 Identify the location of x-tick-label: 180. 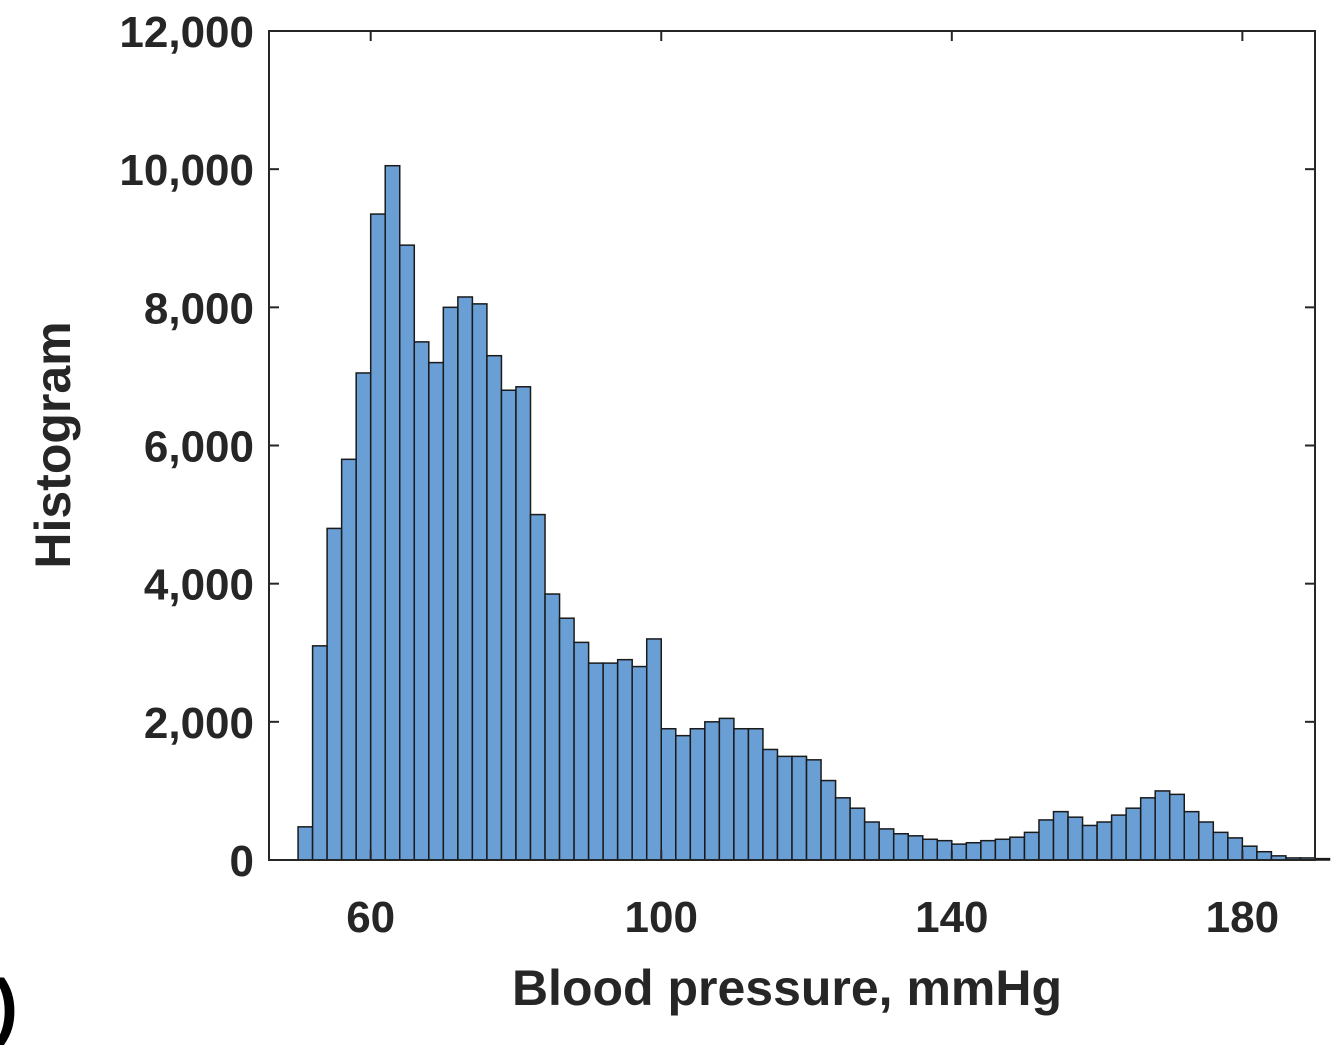
(1242, 917).